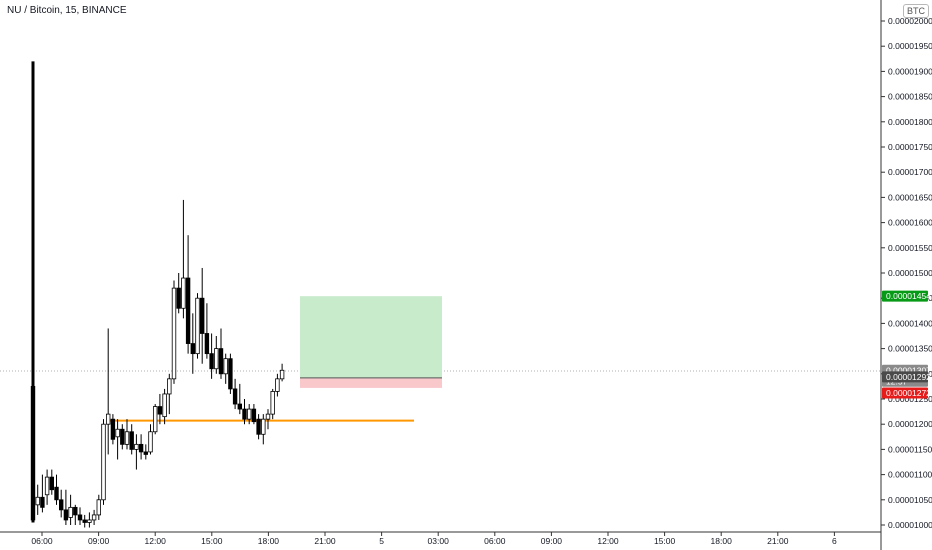 Image resolution: width=932 pixels, height=550 pixels. Describe the element at coordinates (910, 172) in the screenshot. I see `price-label: 0.00001700` at that location.